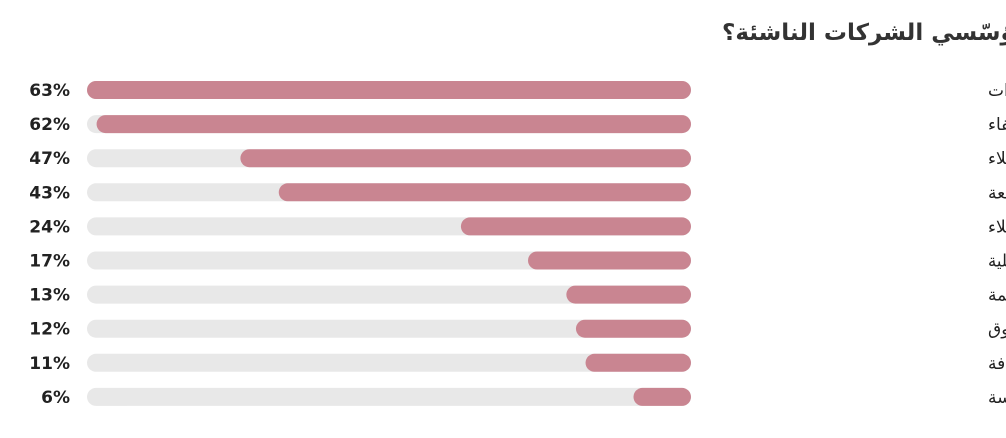  What do you see at coordinates (997, 398) in the screenshot?
I see `category-label: المنافسة` at bounding box center [997, 398].